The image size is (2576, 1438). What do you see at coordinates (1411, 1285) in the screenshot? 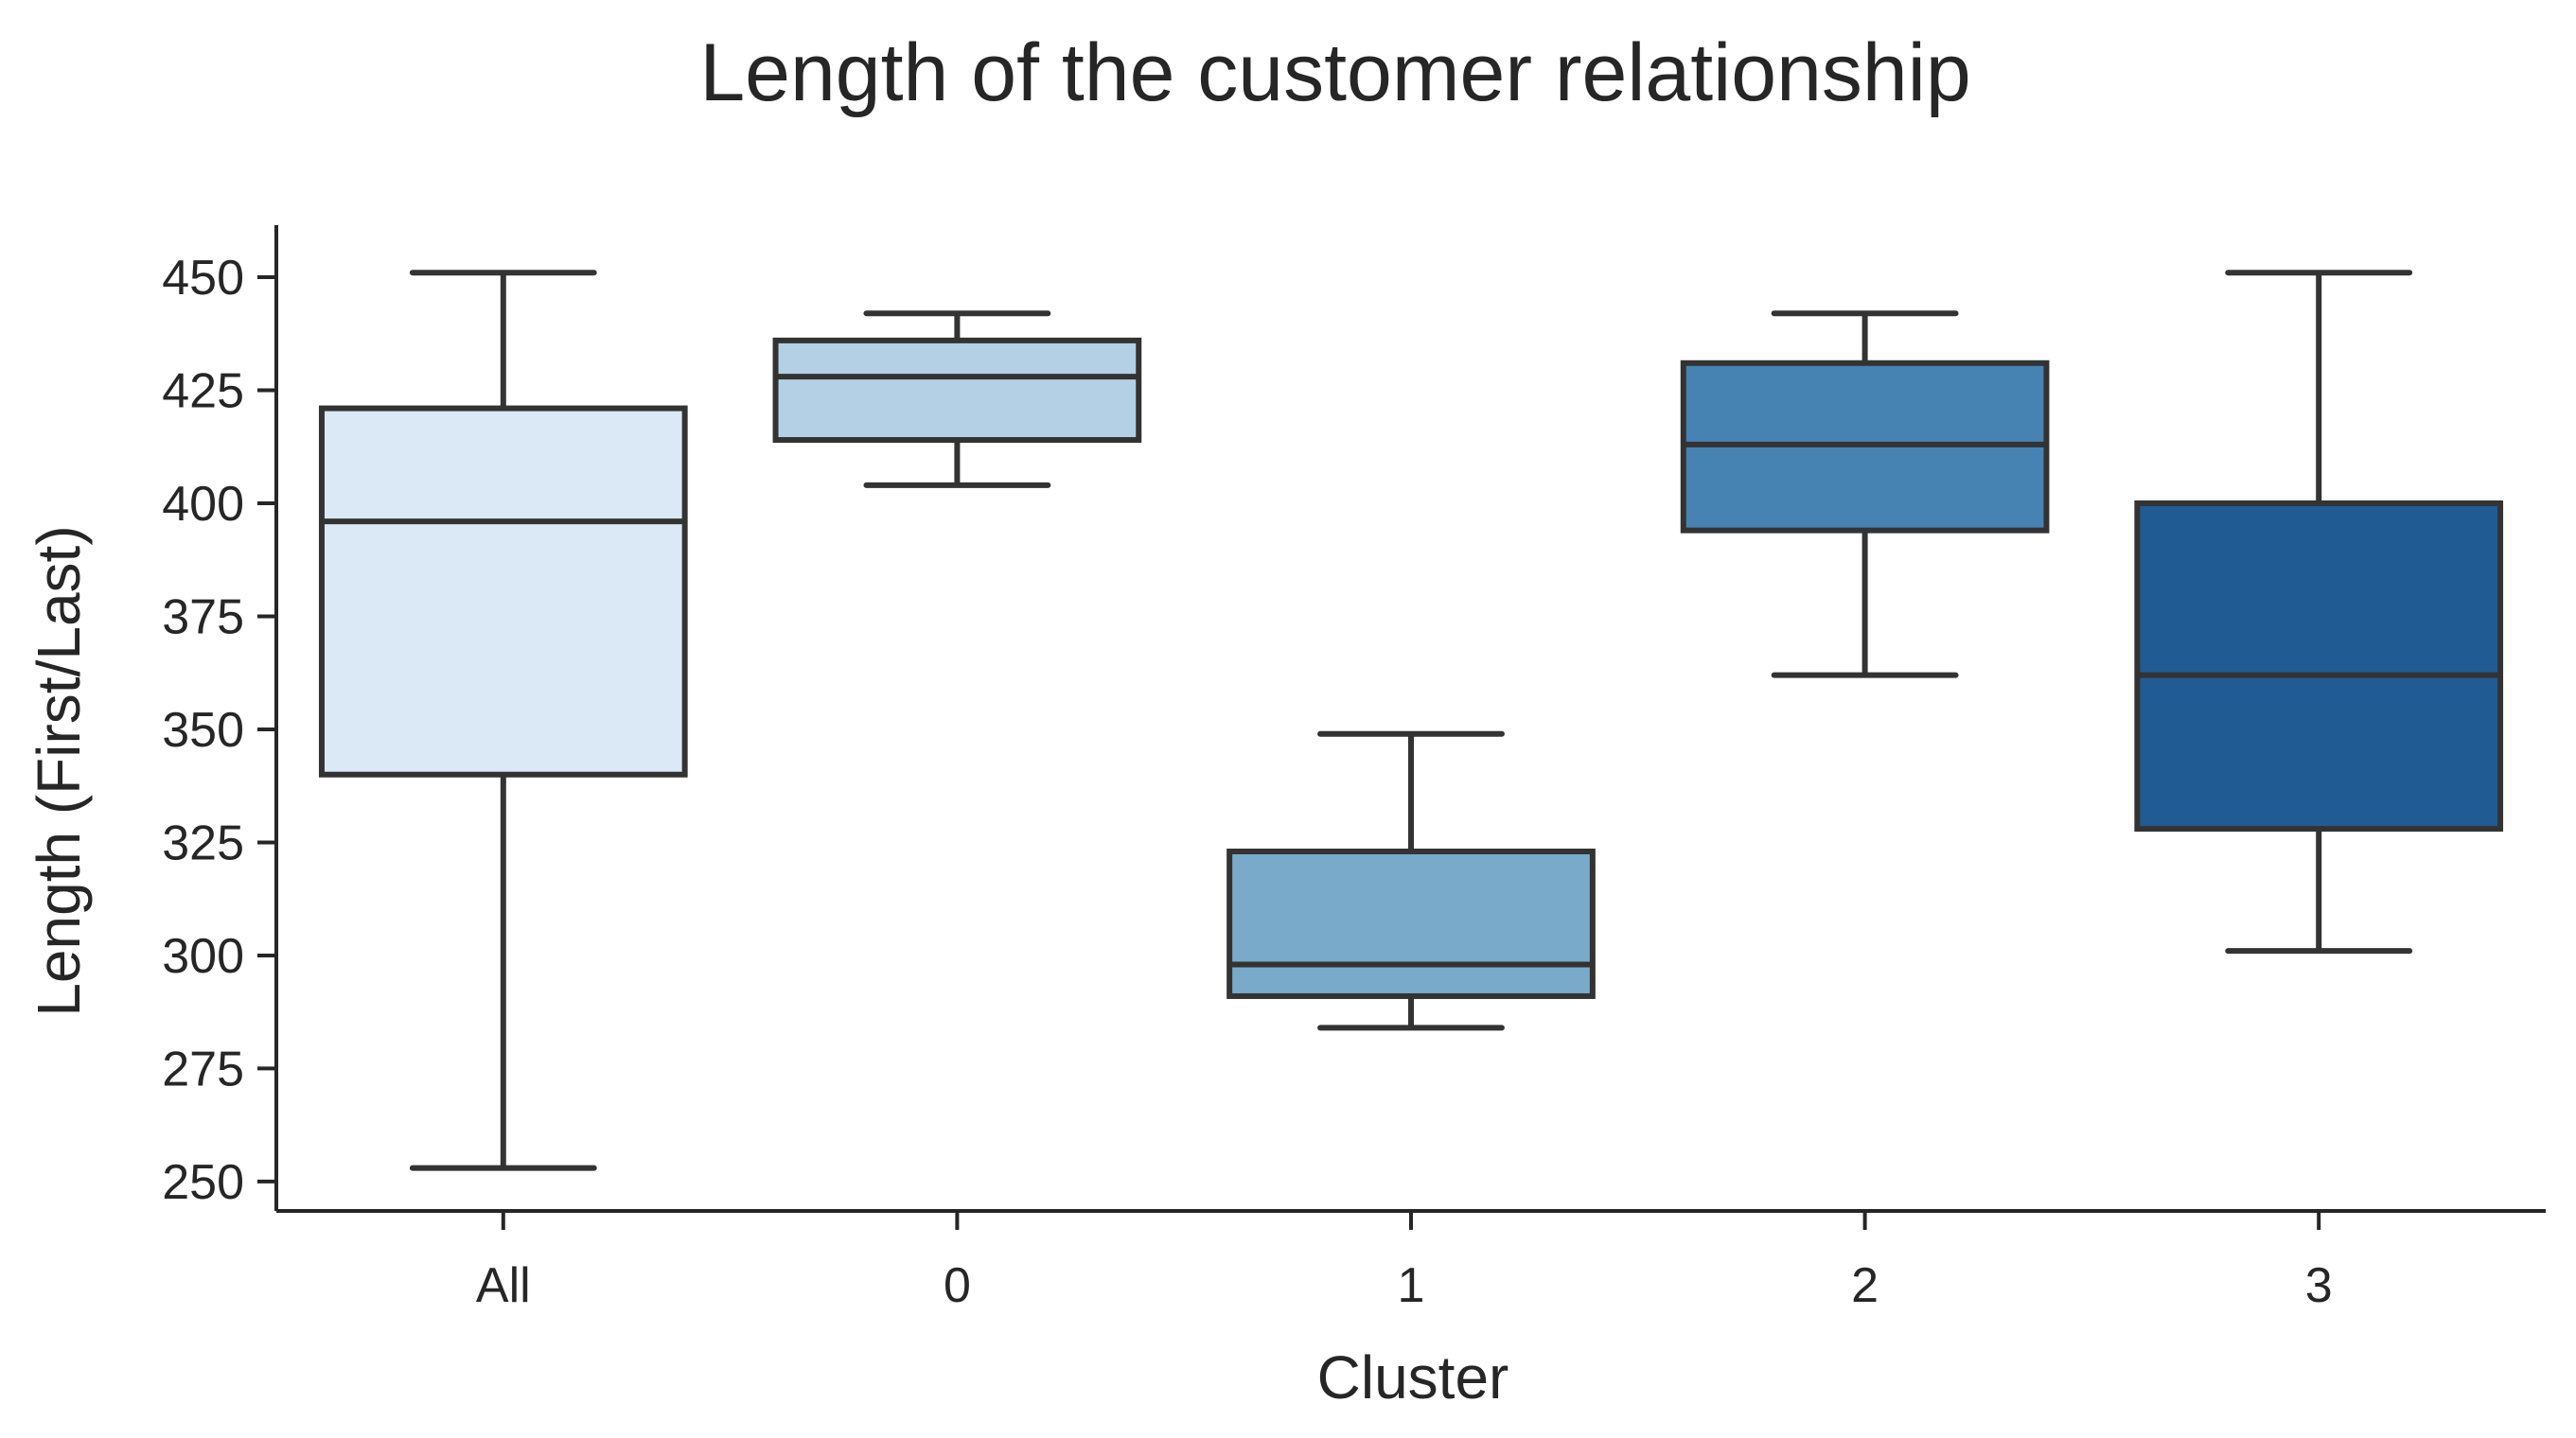
I see `x-tick-label: 1` at bounding box center [1411, 1285].